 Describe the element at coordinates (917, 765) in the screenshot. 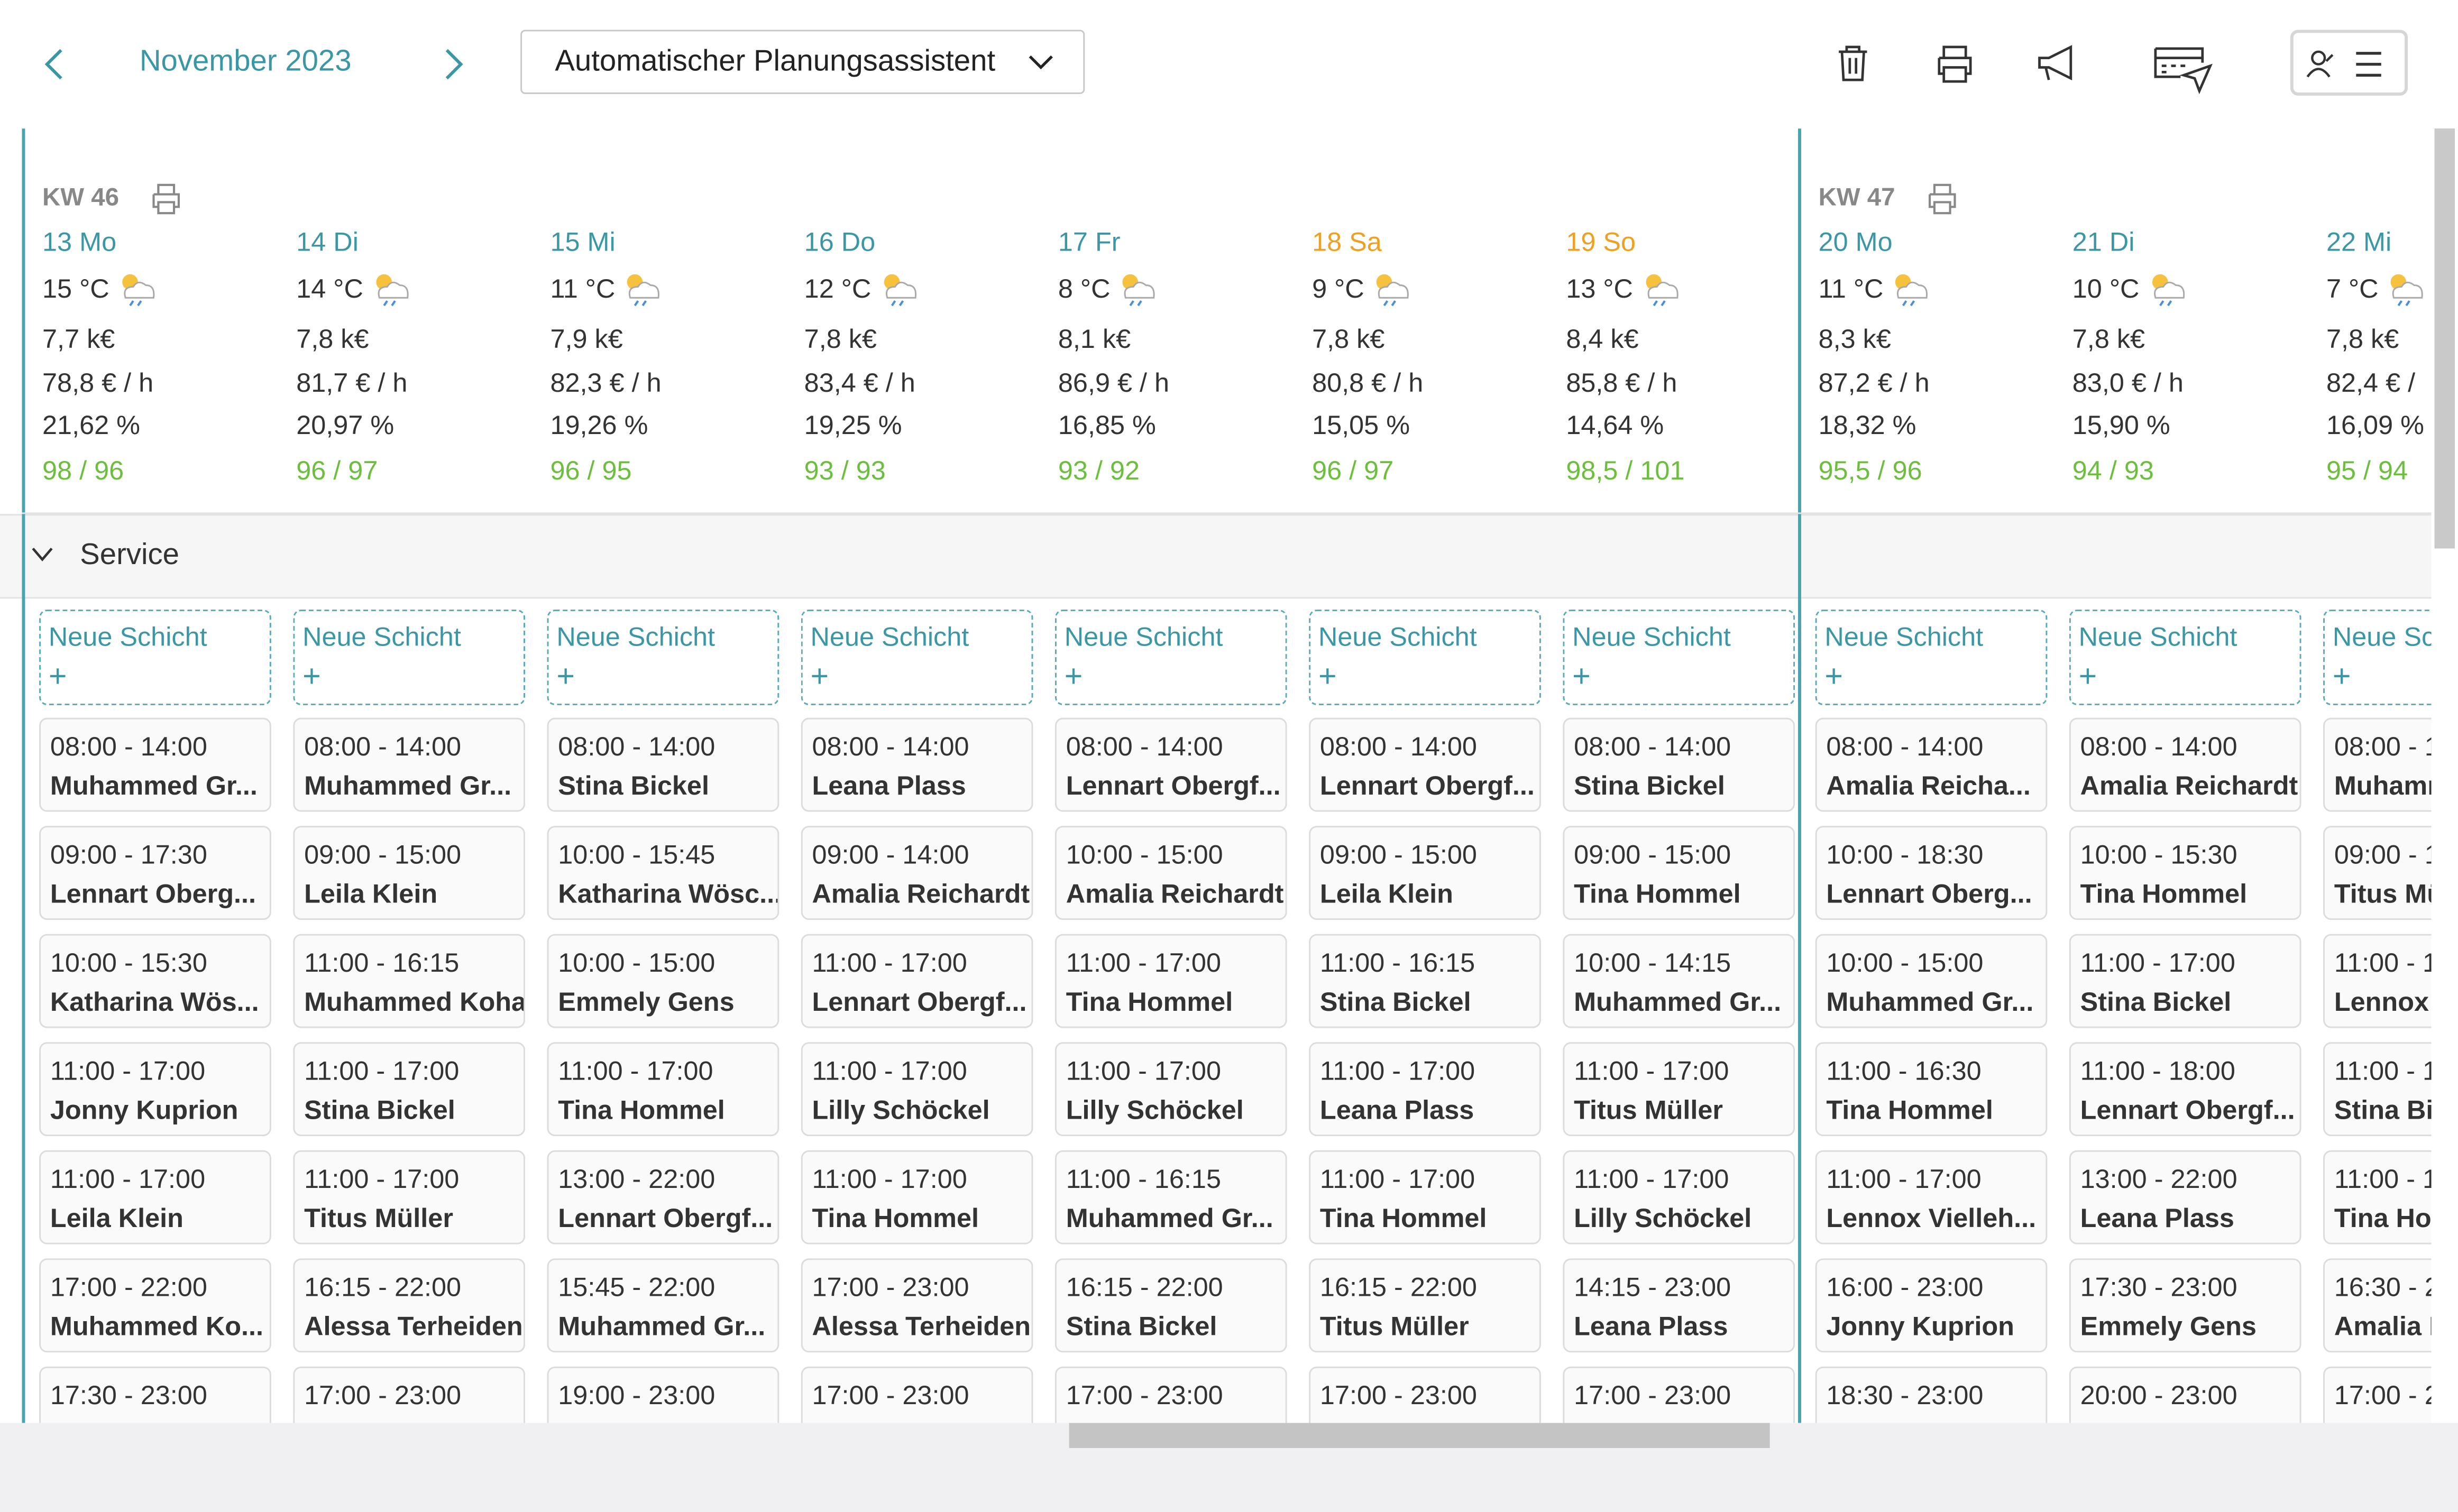

I see `shift-card: 08:00 - 14:00 Leana Plass` at that location.